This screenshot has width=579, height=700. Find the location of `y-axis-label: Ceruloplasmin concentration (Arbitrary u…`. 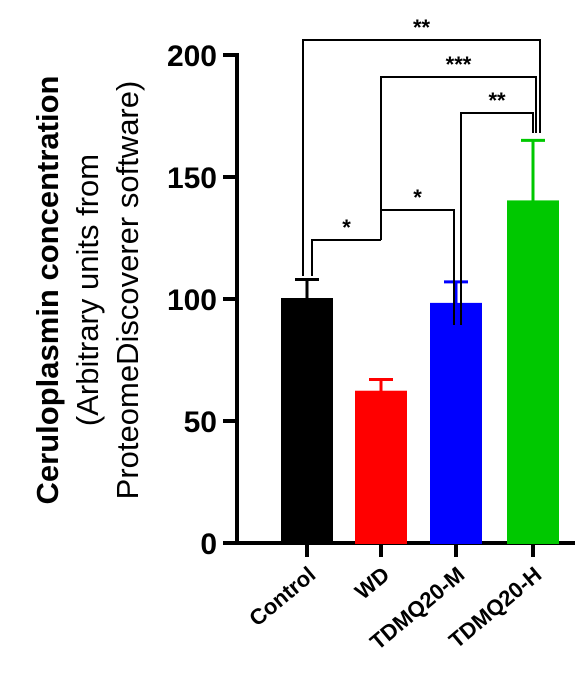

y-axis-label: Ceruloplasmin concentration (Arbitrary u… is located at coordinates (87, 290).